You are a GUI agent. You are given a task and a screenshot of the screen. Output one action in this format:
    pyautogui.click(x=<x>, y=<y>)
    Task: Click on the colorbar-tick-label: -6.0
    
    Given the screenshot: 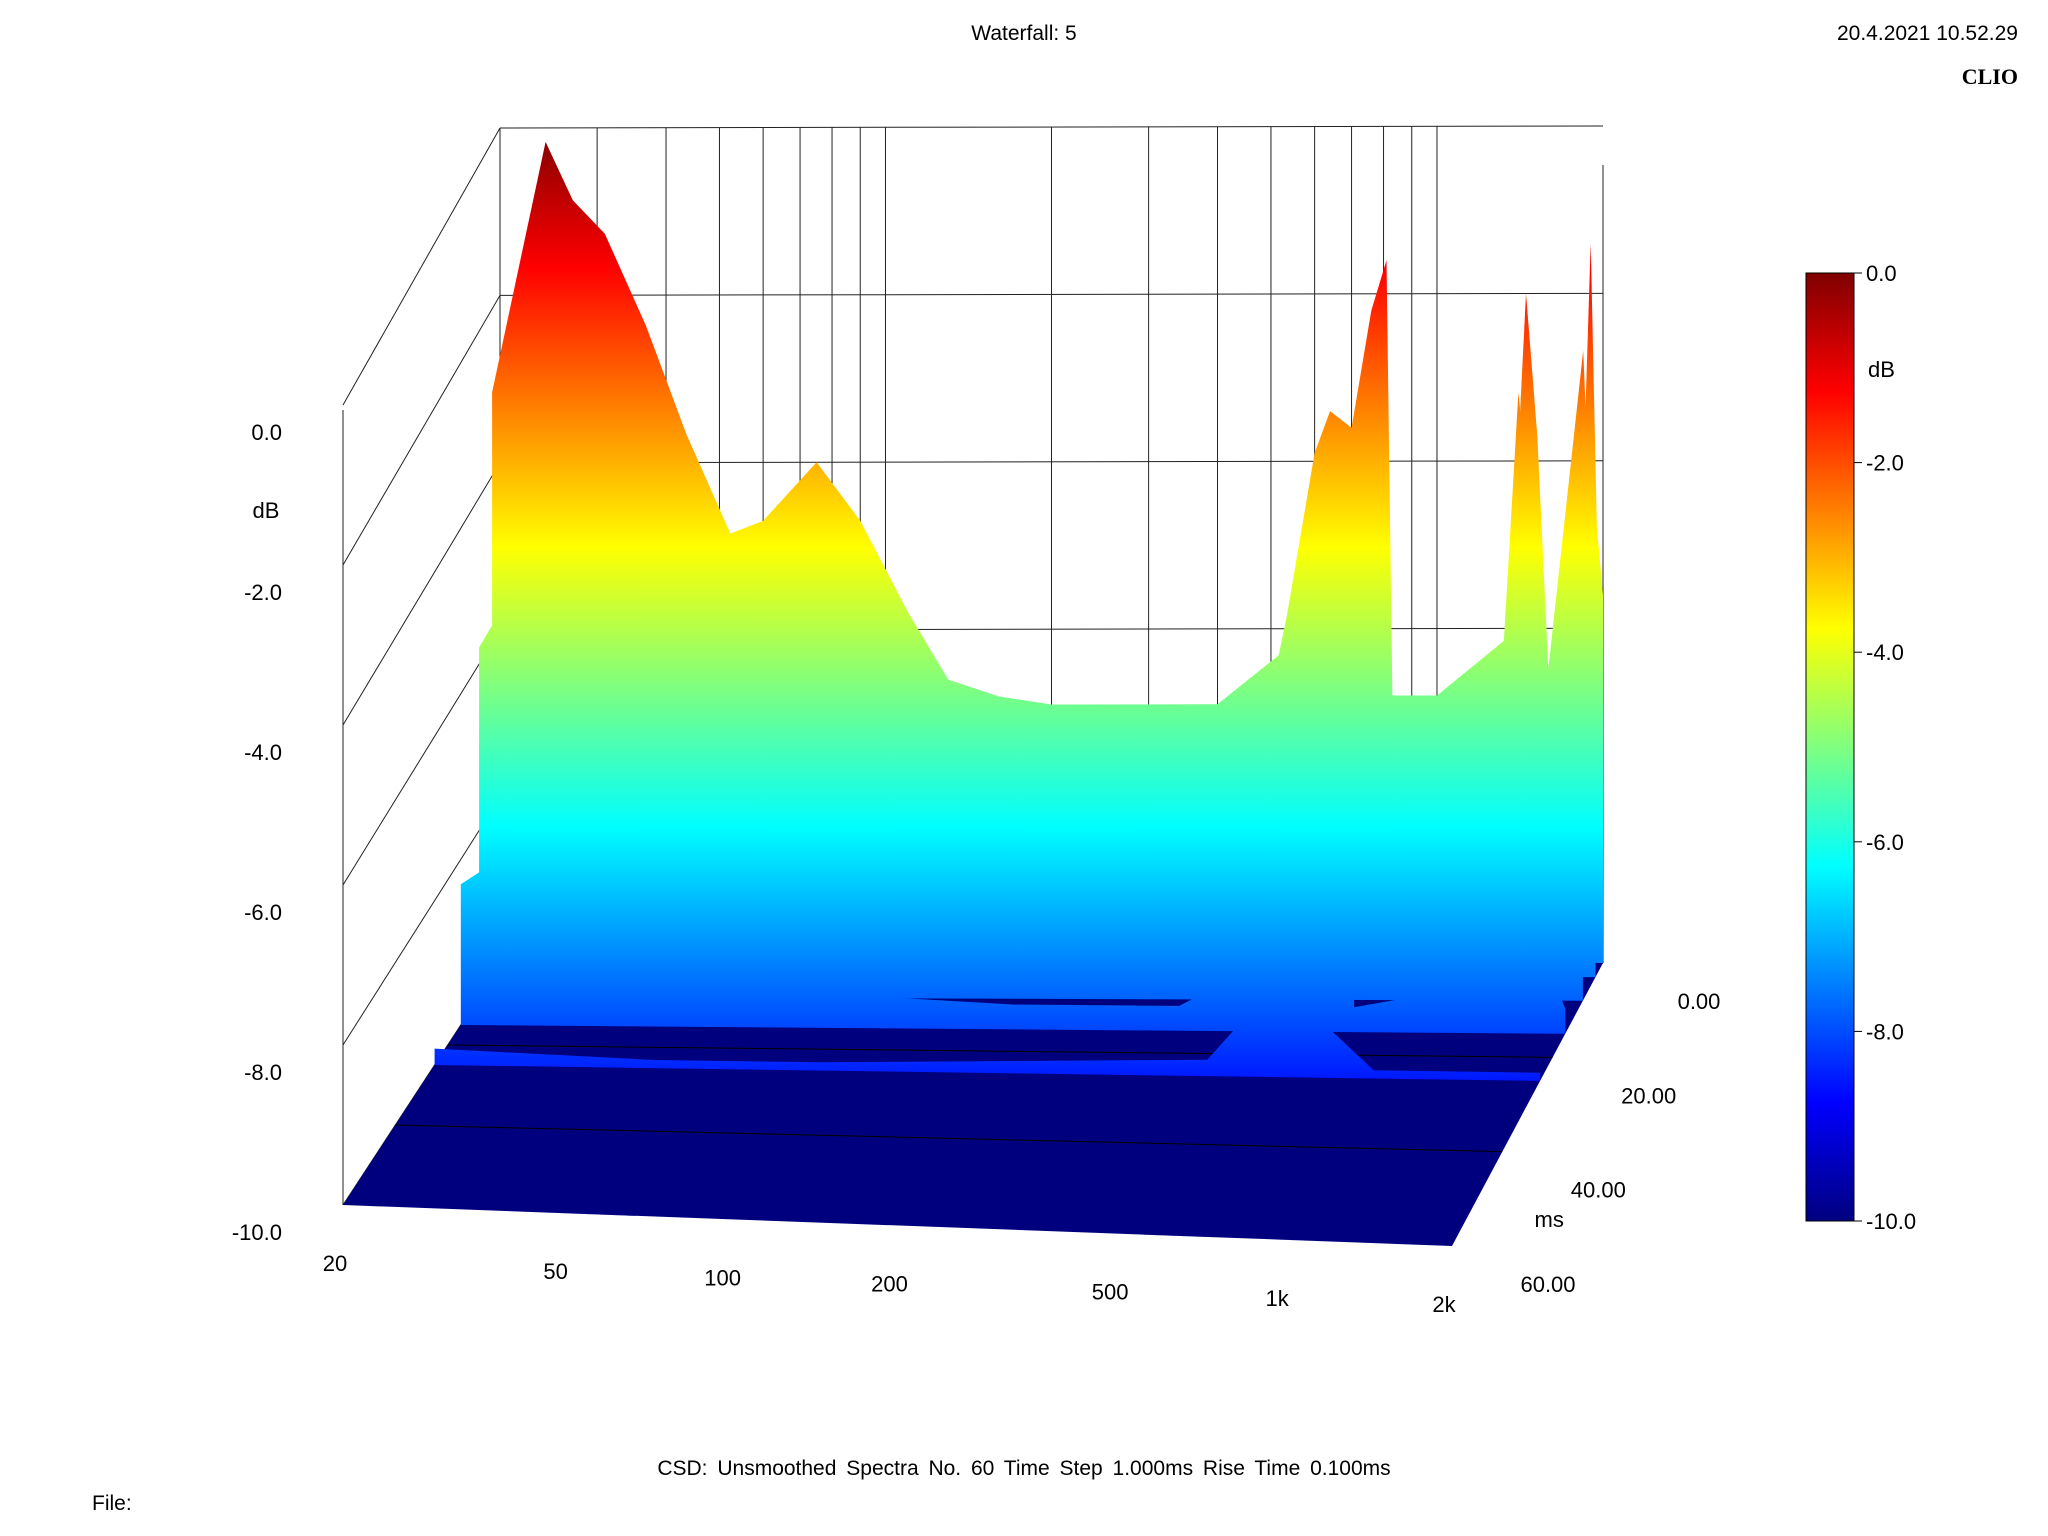 What is the action you would take?
    pyautogui.click(x=1885, y=842)
    